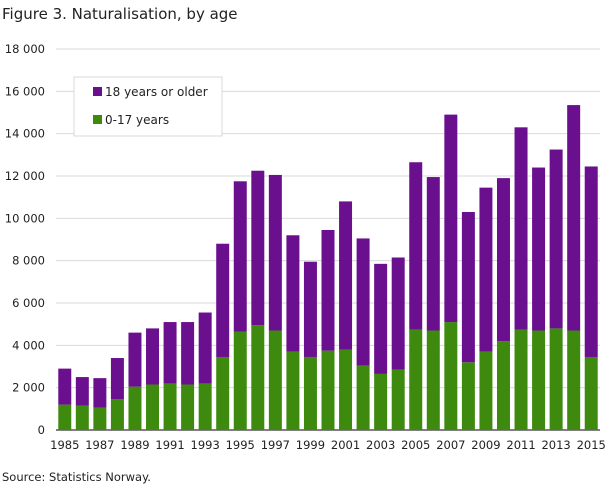 The image size is (608, 488). What do you see at coordinates (25, 218) in the screenshot?
I see `y-tick-label: 10 000` at bounding box center [25, 218].